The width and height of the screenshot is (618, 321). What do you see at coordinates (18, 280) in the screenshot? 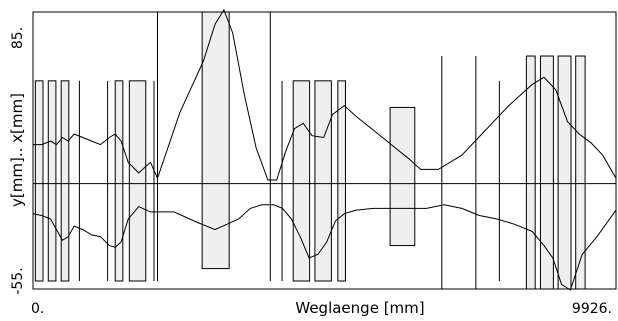
I see `y-tick-bottom: -55.` at bounding box center [18, 280].